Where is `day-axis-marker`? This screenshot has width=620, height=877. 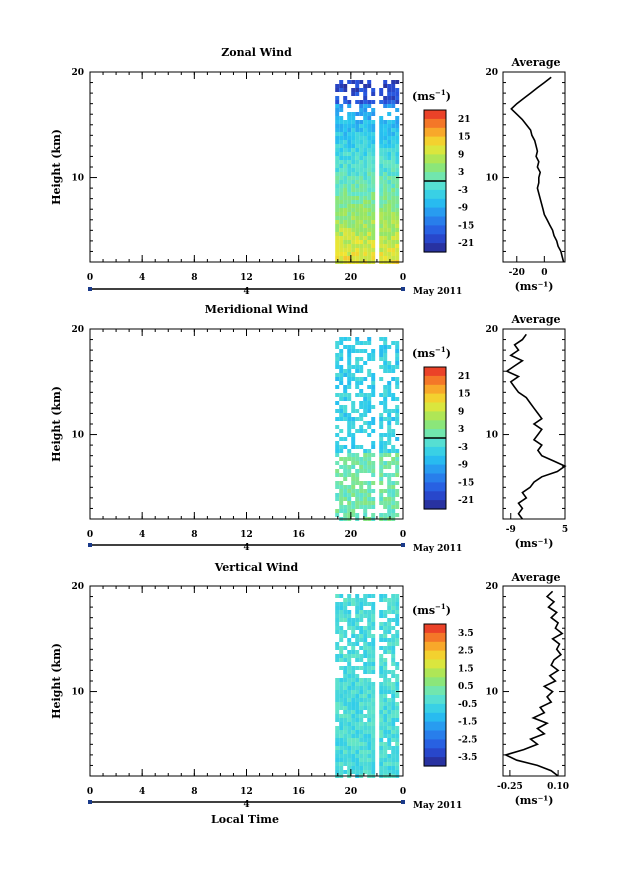
day-axis-marker is located at coordinates (90, 545).